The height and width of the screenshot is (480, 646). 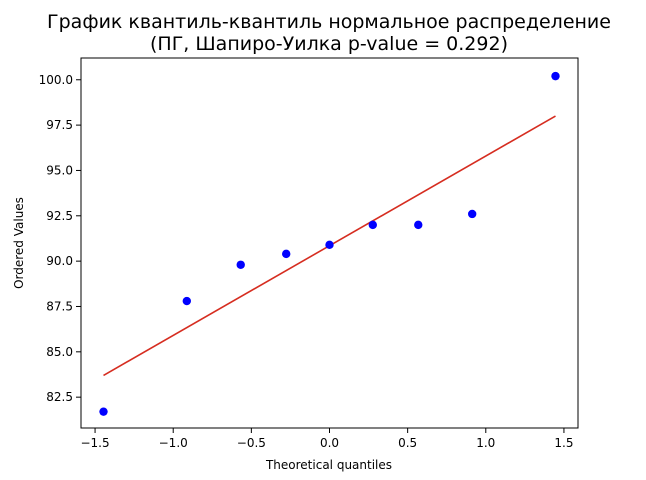 I want to click on y-tick-label: 92.5, so click(x=59, y=216).